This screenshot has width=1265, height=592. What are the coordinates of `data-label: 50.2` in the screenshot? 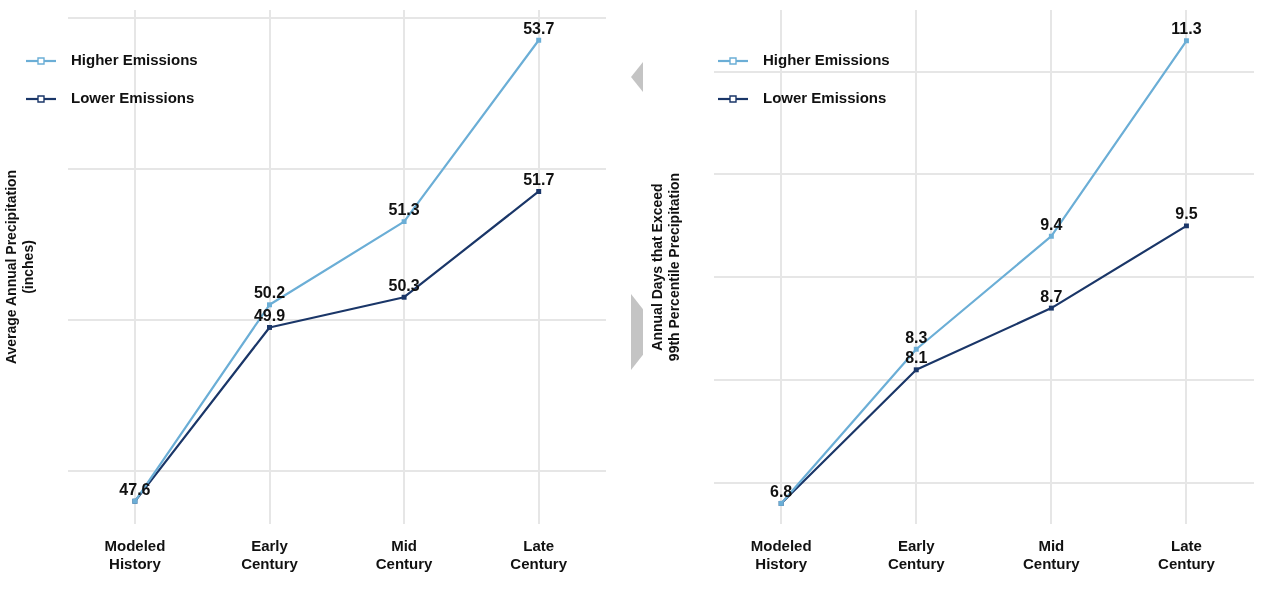 It's located at (269, 293).